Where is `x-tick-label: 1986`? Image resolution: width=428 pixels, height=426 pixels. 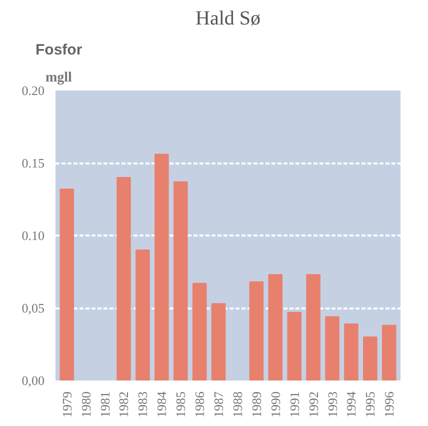 x-tick-label: 1986 is located at coordinates (200, 404).